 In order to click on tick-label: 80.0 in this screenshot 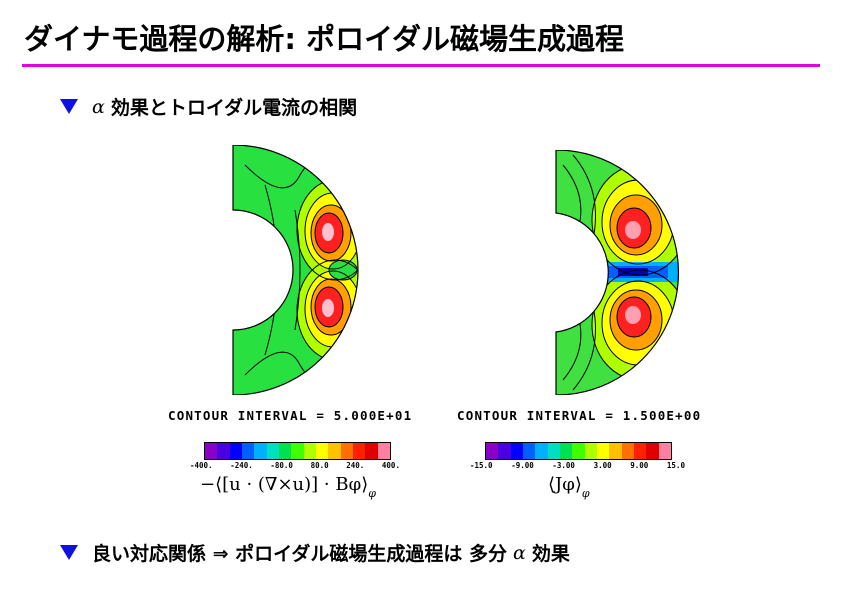, I will do `click(319, 465)`.